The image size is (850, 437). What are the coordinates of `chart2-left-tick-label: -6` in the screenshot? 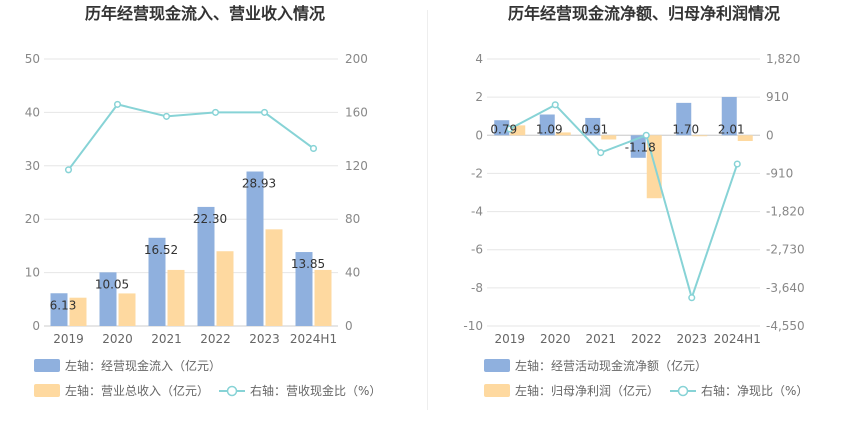 It's located at (477, 250).